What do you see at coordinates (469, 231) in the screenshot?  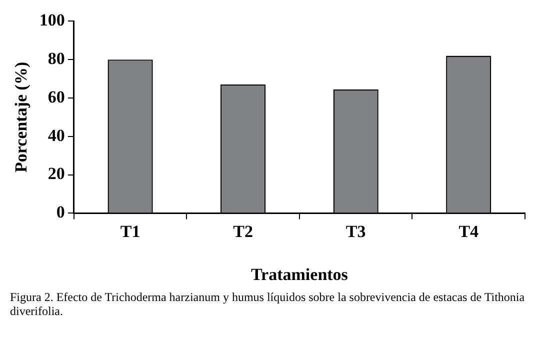 I see `x-tick-label: T4` at bounding box center [469, 231].